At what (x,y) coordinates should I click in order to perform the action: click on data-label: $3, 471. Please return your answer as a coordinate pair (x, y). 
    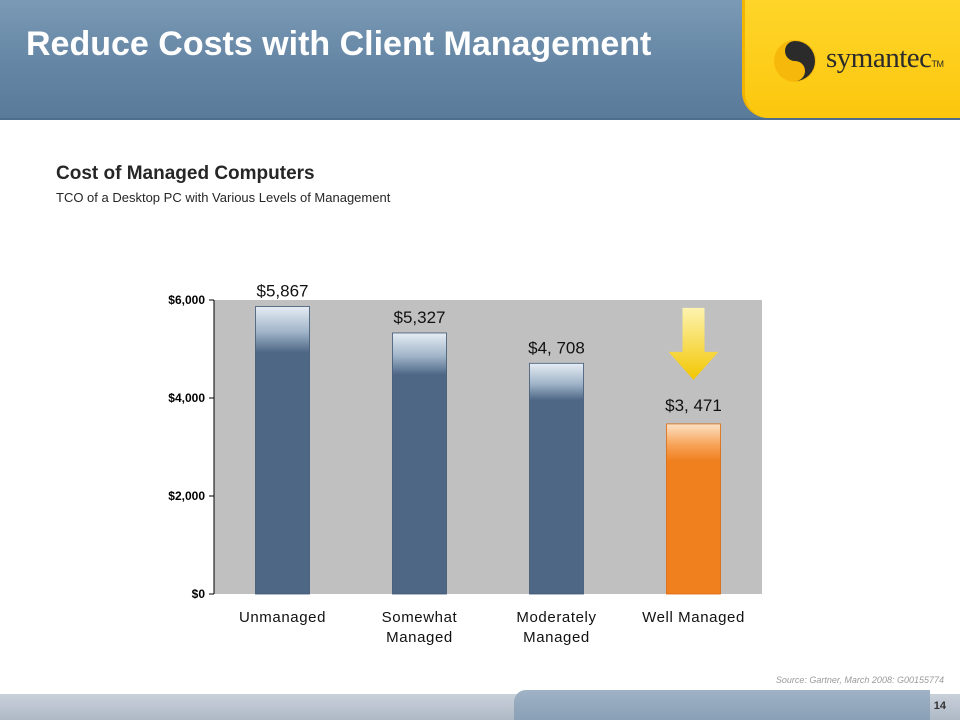
    Looking at the image, I should click on (693, 405).